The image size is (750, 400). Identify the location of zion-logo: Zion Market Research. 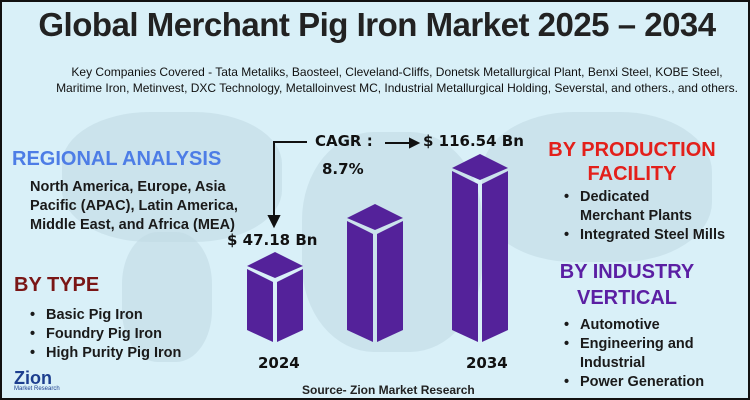
(37, 380).